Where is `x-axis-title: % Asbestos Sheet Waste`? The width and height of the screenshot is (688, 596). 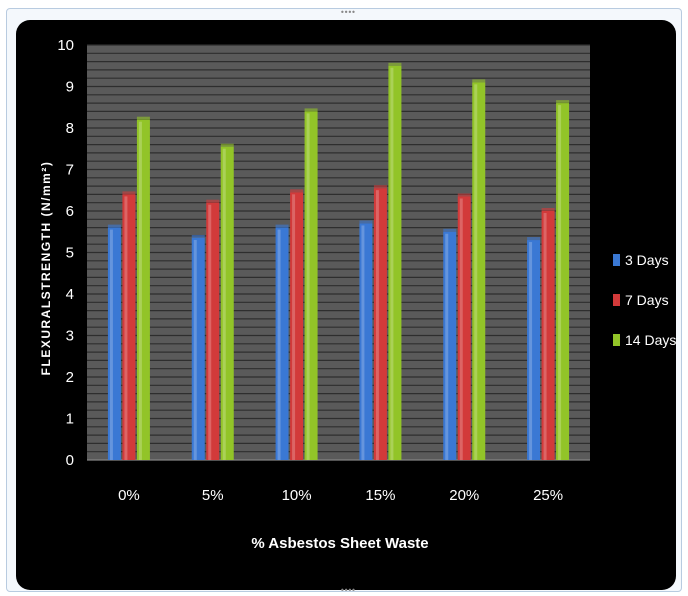 x-axis-title: % Asbestos Sheet Waste is located at coordinates (339, 543).